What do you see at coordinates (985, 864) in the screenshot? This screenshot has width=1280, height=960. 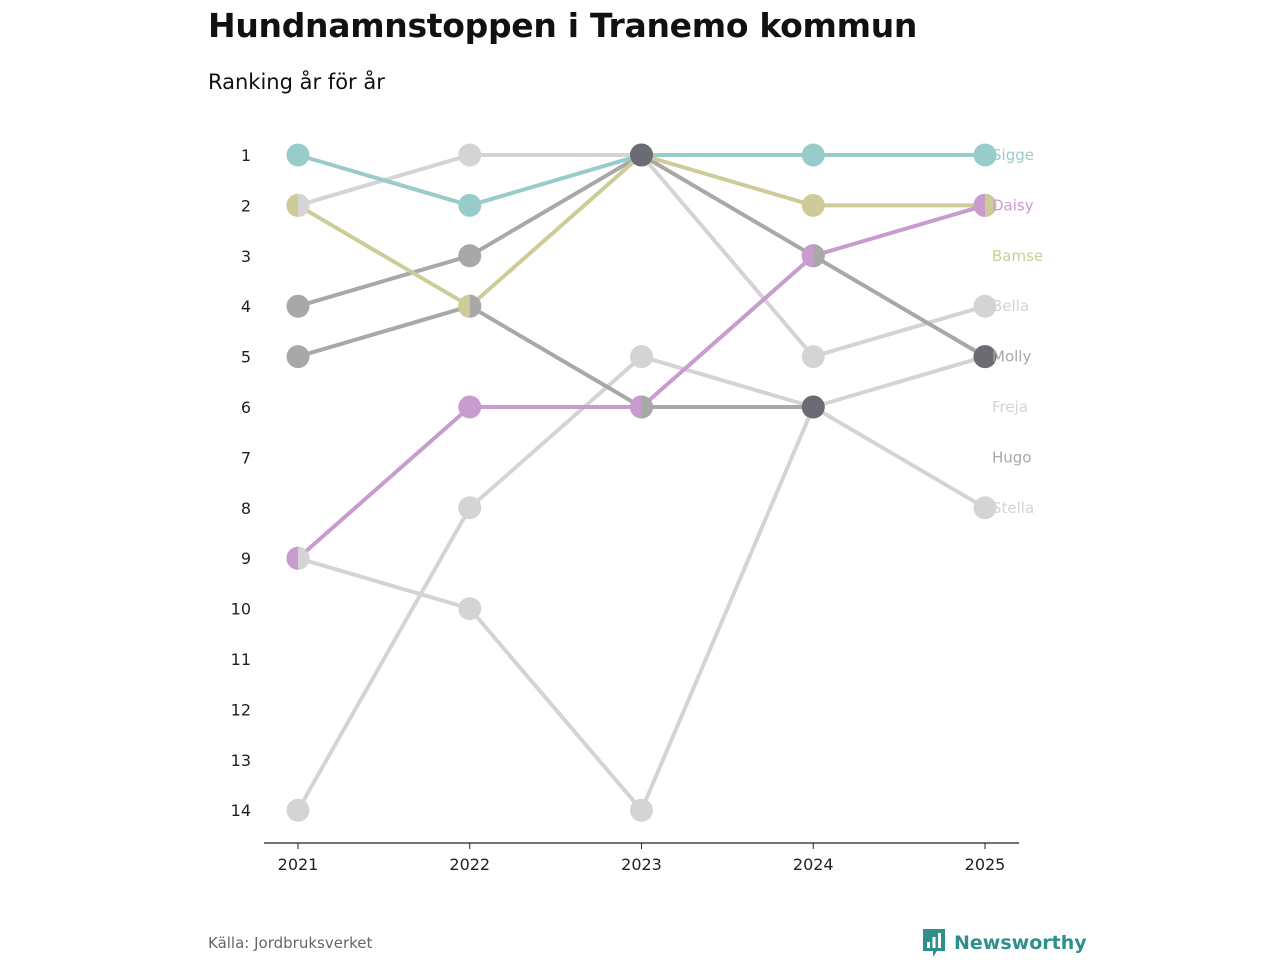 I see `x-tick-label: 2025` at bounding box center [985, 864].